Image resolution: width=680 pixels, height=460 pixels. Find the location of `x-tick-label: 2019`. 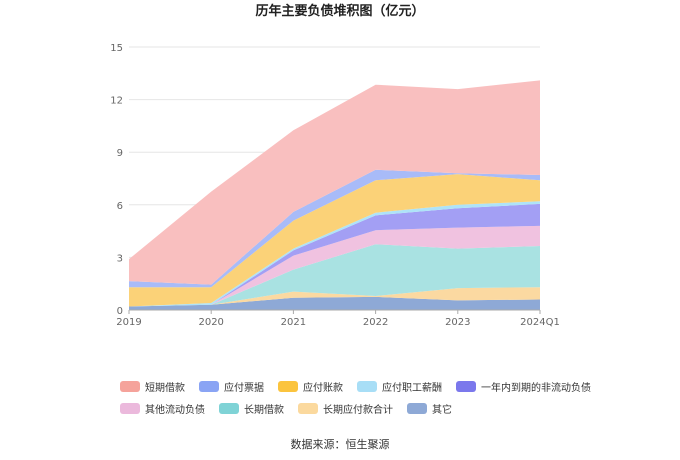

x-tick-label: 2019 is located at coordinates (128, 322).